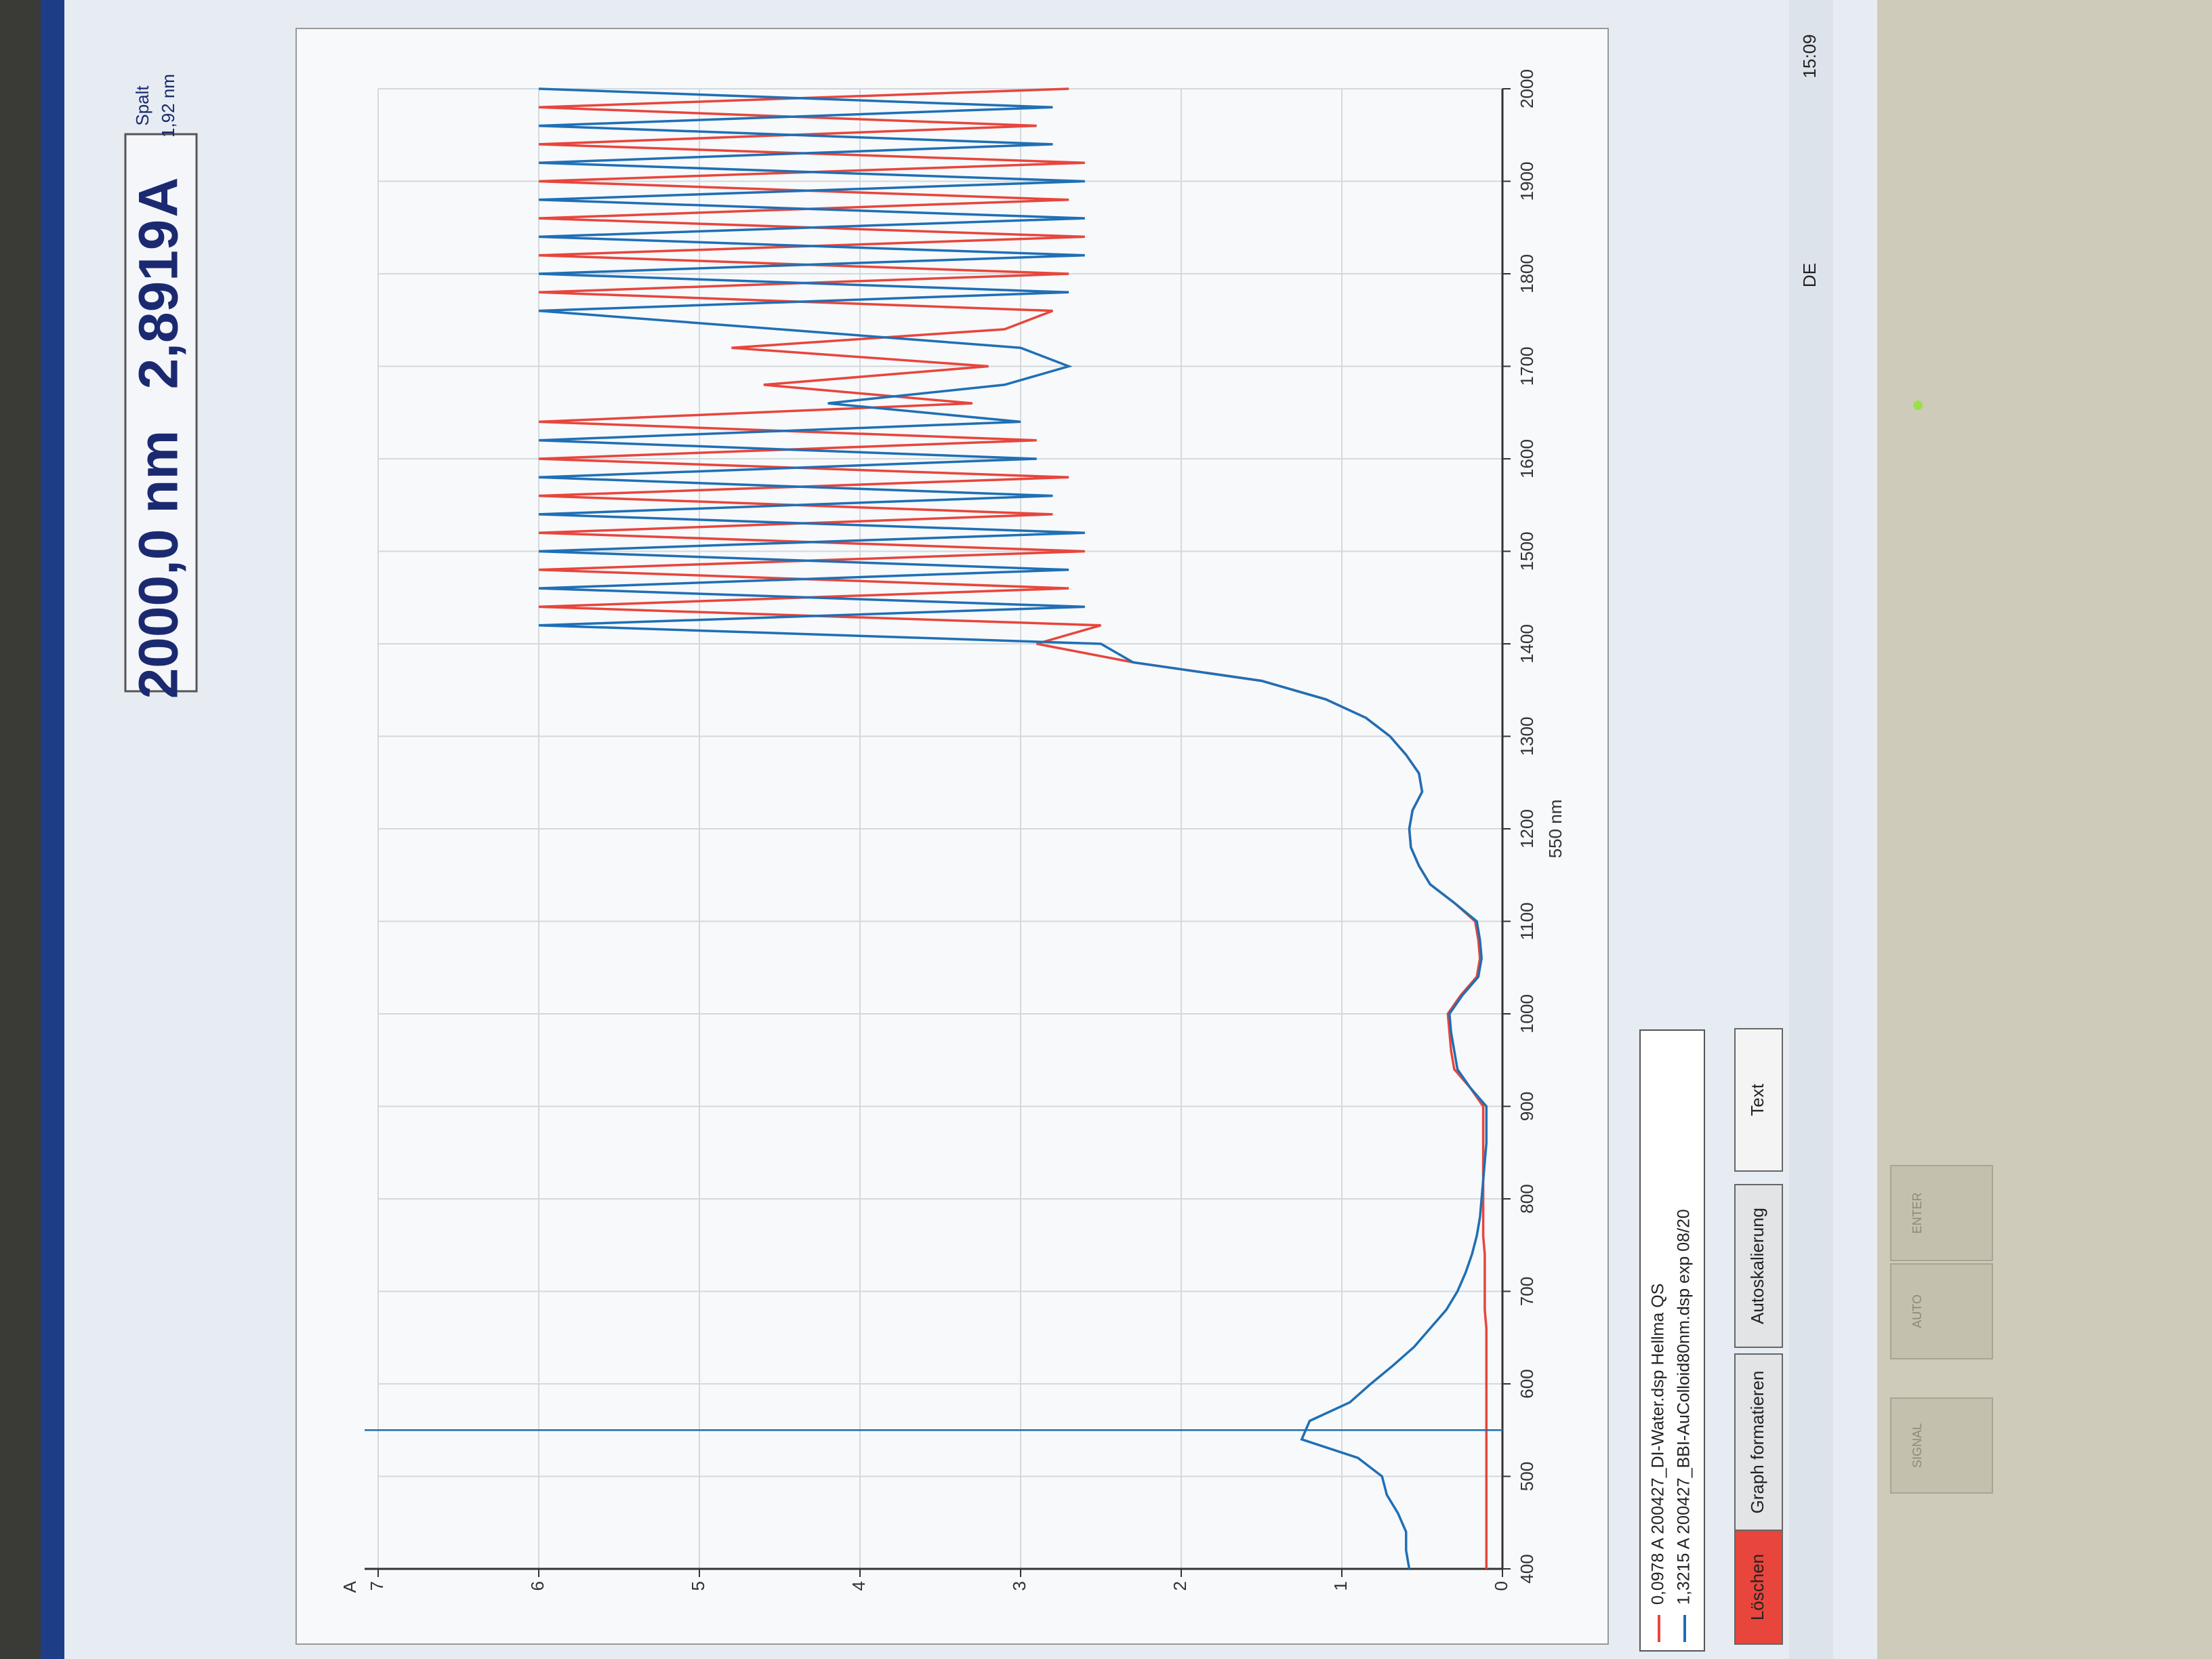 This screenshot has height=1659, width=2212. Describe the element at coordinates (858, 1586) in the screenshot. I see `y-tick-label: 4` at that location.